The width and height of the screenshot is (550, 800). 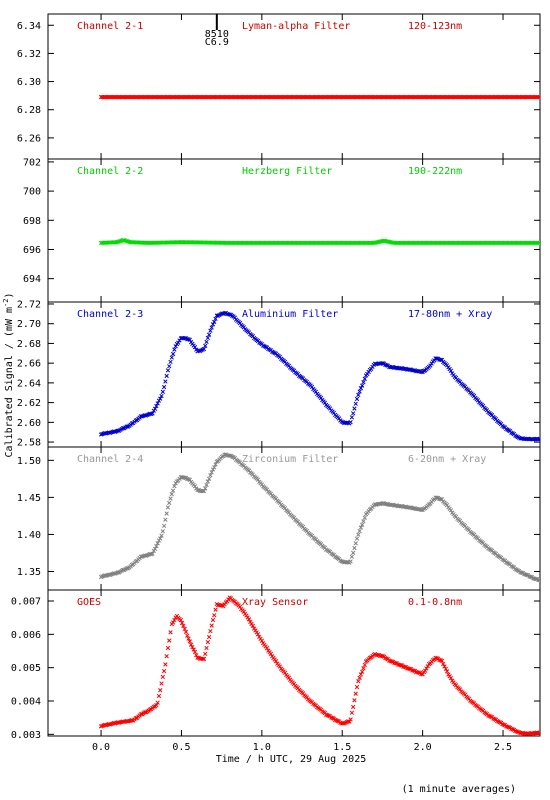 What do you see at coordinates (423, 747) in the screenshot?
I see `x-tick-label: 2.0` at bounding box center [423, 747].